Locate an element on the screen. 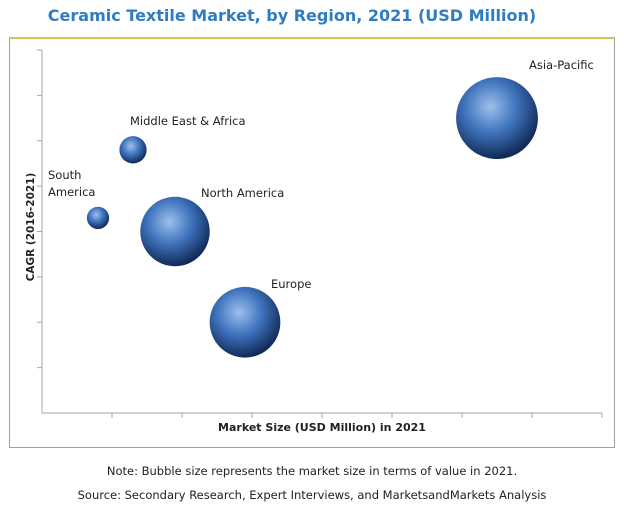 The width and height of the screenshot is (624, 509). x-axis-label: Market Size (USD Million) in 2021 is located at coordinates (322, 427).